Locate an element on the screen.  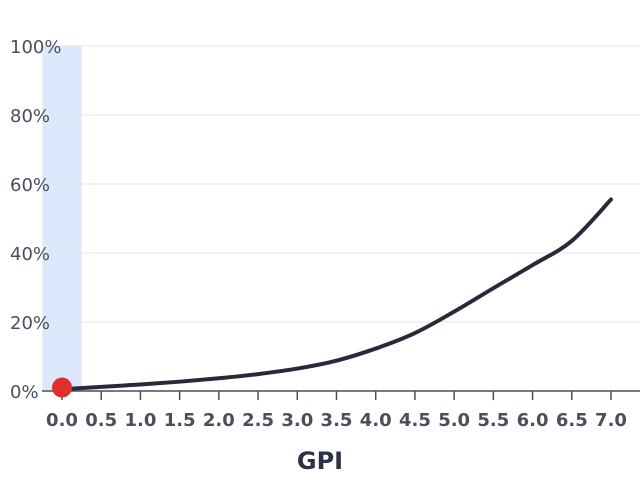
x-tick-label: 0.0 is located at coordinates (62, 420).